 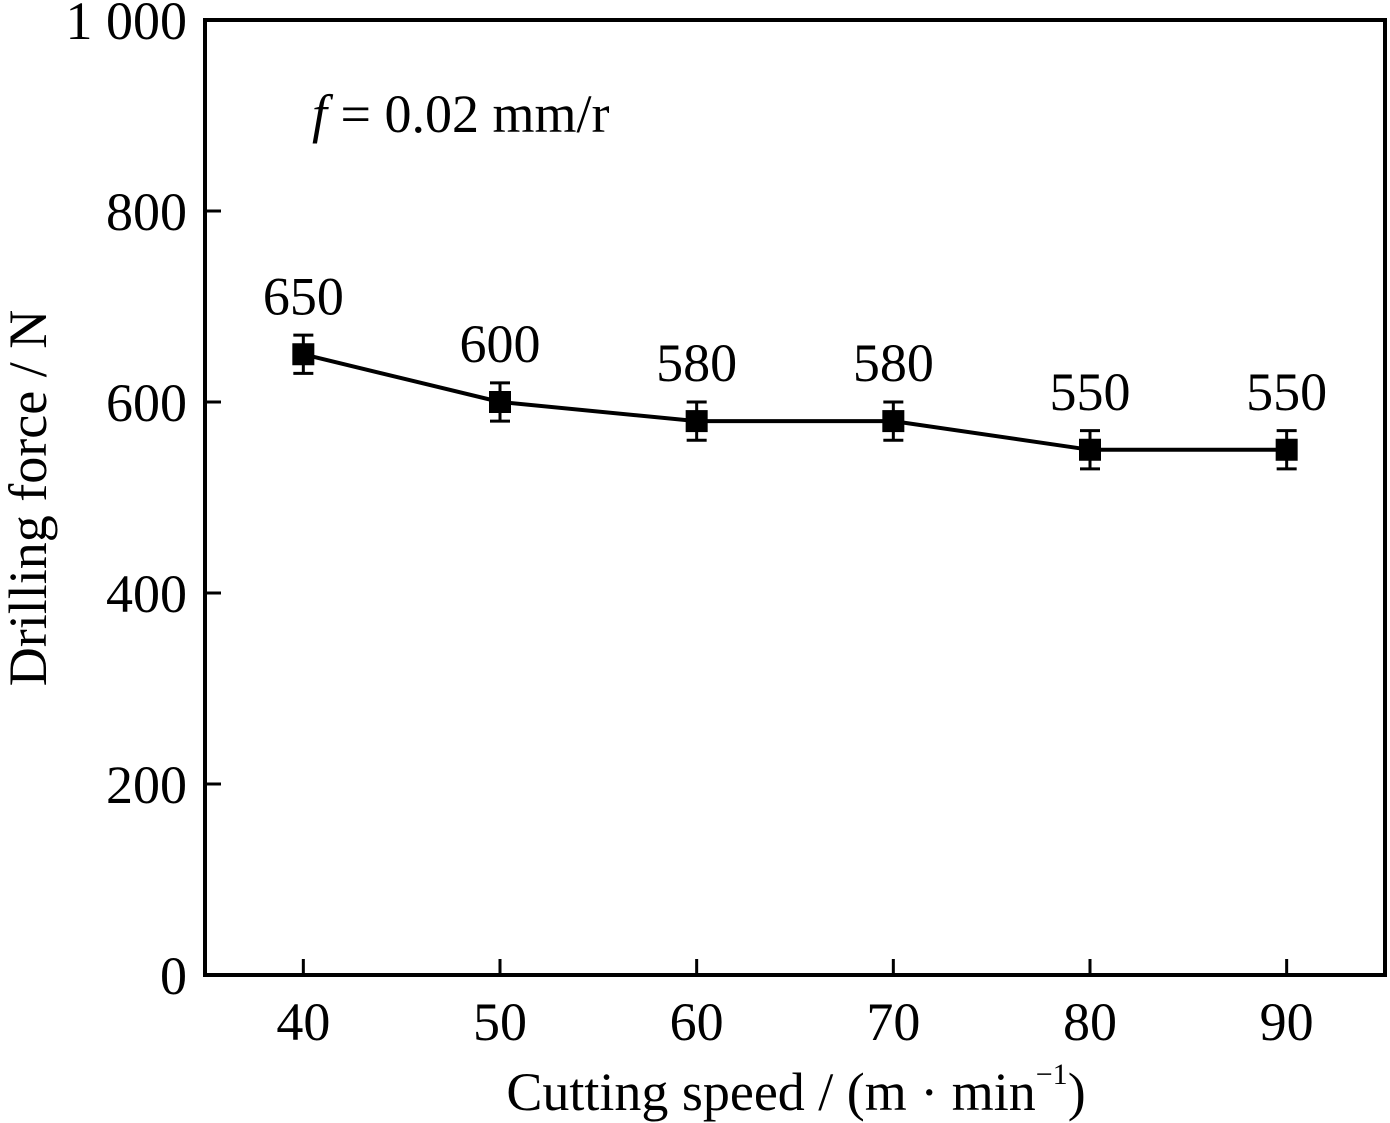 What do you see at coordinates (1090, 1022) in the screenshot?
I see `x-tick-label-80: 80` at bounding box center [1090, 1022].